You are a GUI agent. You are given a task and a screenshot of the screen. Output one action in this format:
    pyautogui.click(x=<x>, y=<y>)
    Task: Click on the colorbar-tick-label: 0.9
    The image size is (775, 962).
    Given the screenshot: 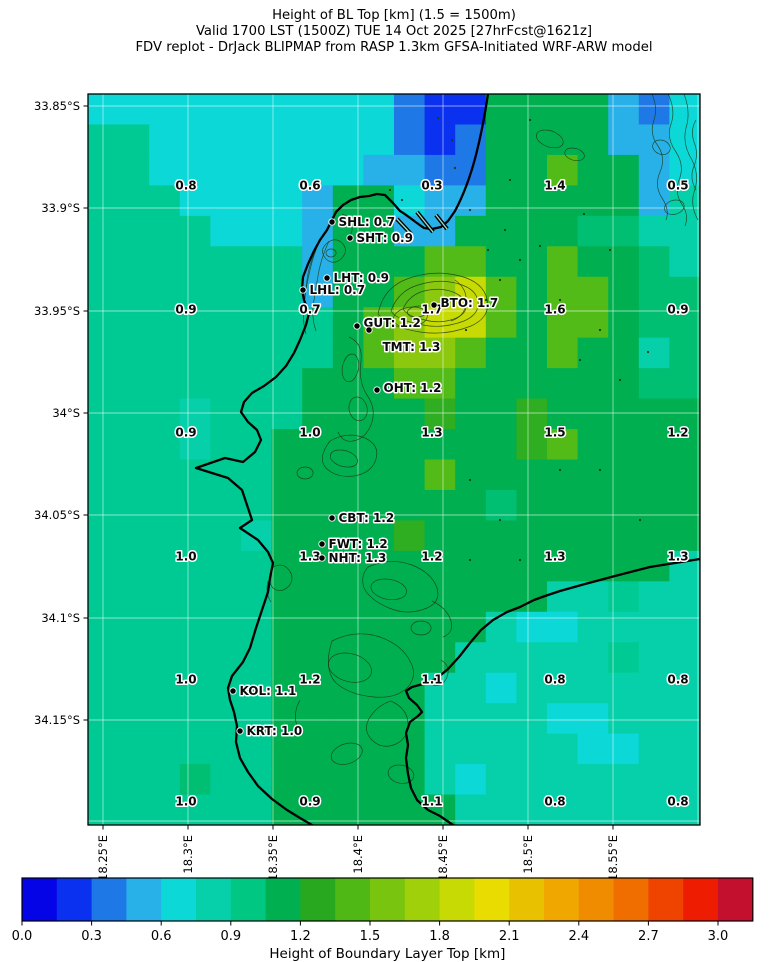 What is the action you would take?
    pyautogui.click(x=230, y=936)
    